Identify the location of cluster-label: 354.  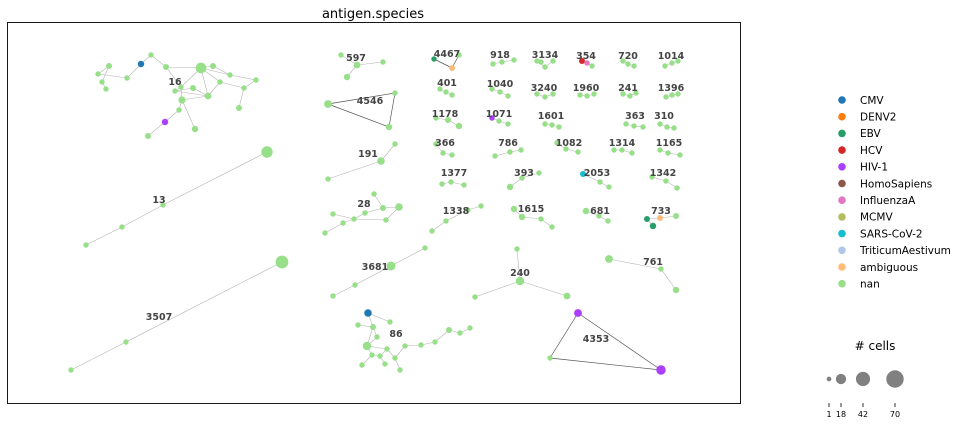
(586, 56).